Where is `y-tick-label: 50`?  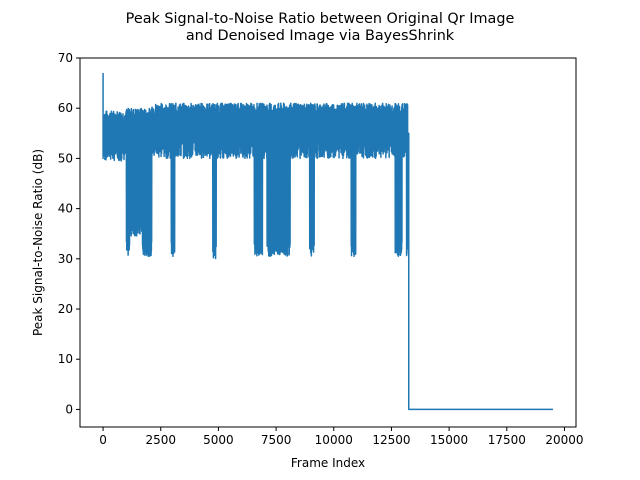
y-tick-label: 50 is located at coordinates (65, 158).